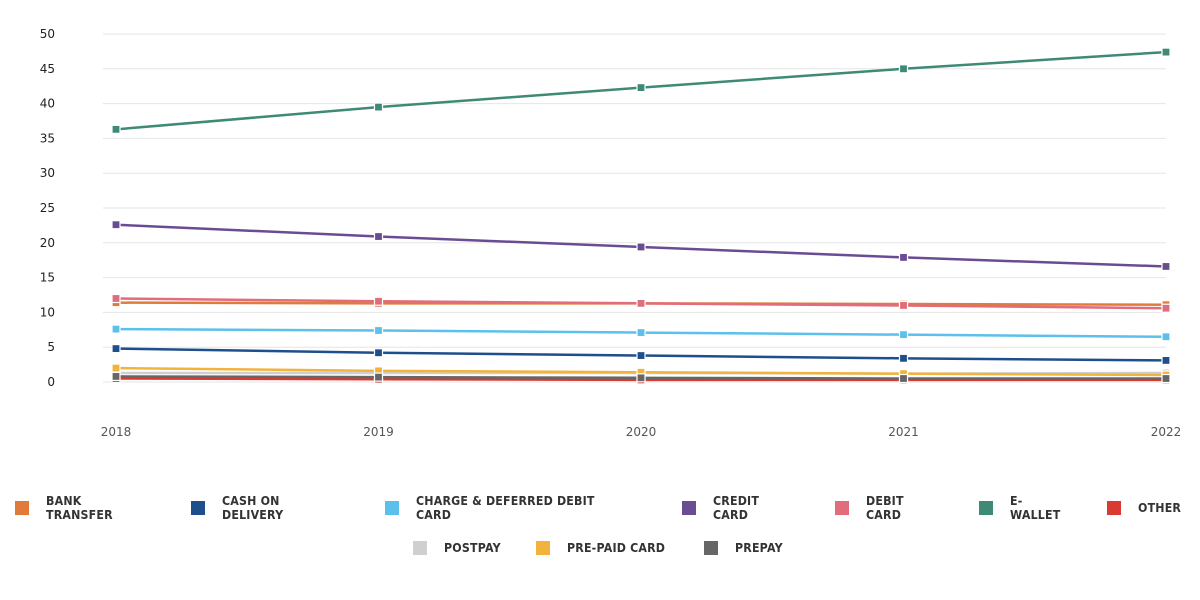 The image size is (1200, 600). I want to click on y-tick-label: 15, so click(47, 278).